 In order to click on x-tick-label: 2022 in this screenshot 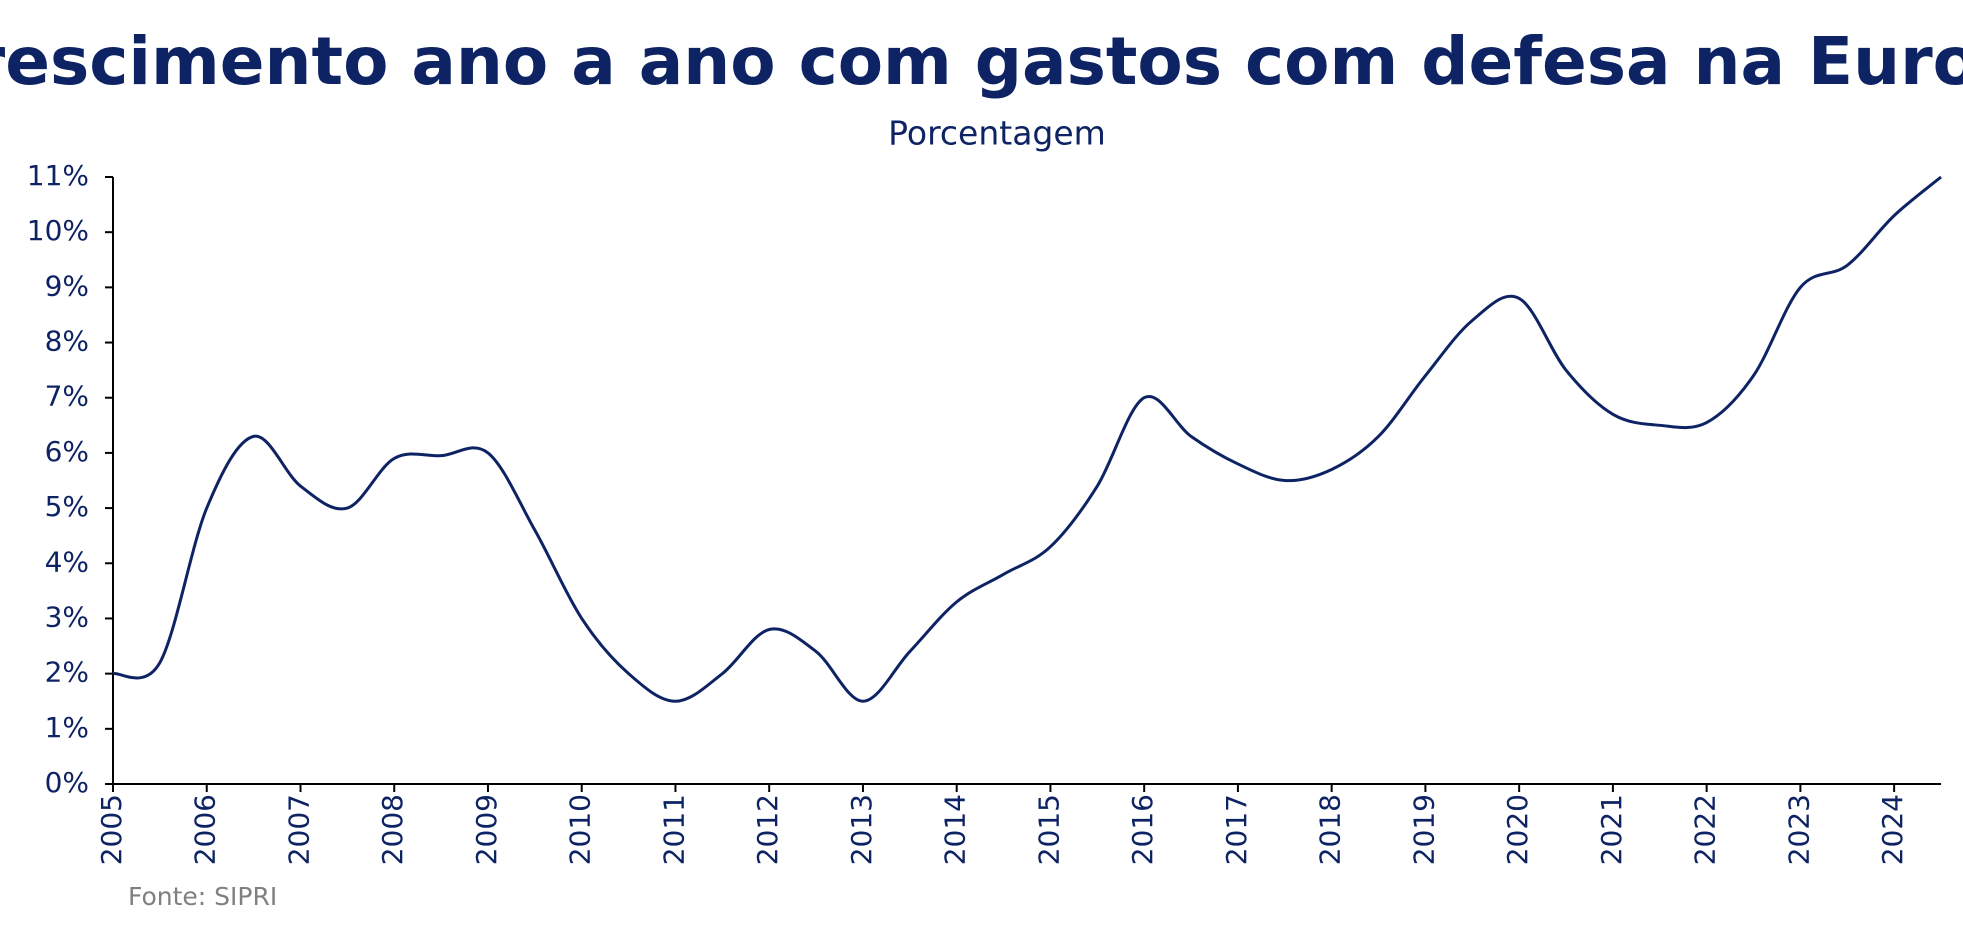, I will do `click(1705, 829)`.